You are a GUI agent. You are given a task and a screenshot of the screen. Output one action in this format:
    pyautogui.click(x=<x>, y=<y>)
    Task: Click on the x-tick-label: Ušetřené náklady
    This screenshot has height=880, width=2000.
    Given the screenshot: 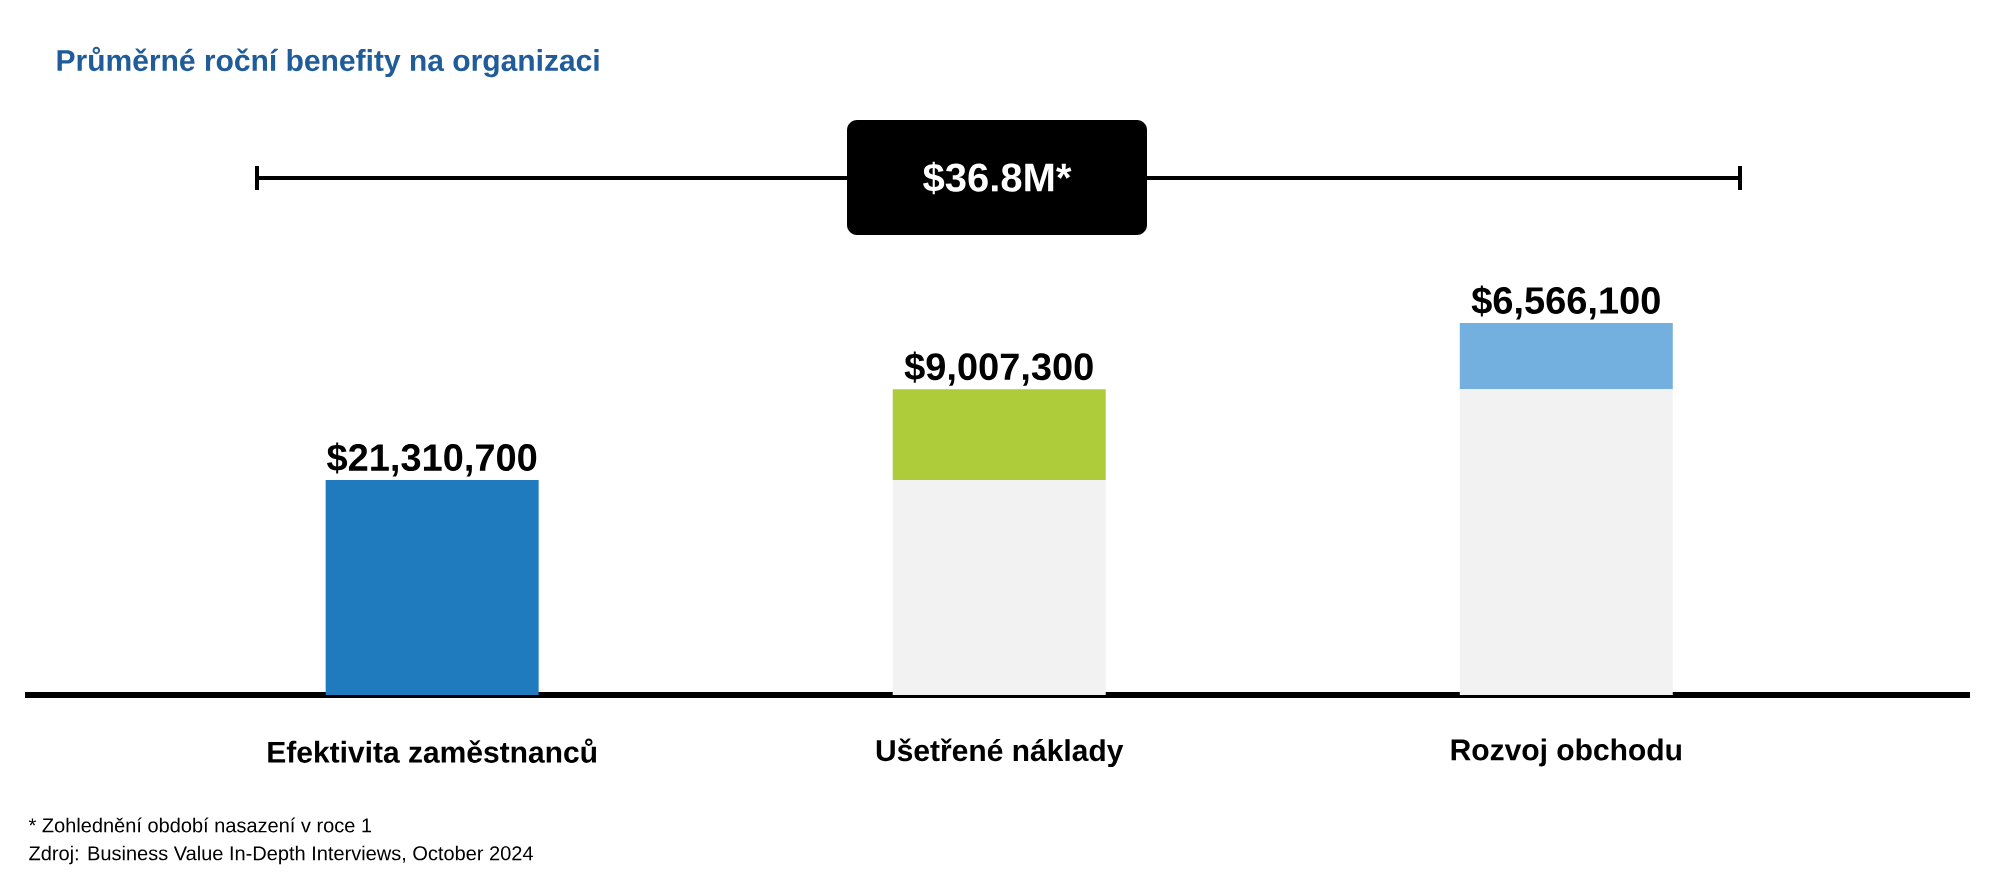 What is the action you would take?
    pyautogui.click(x=1000, y=753)
    